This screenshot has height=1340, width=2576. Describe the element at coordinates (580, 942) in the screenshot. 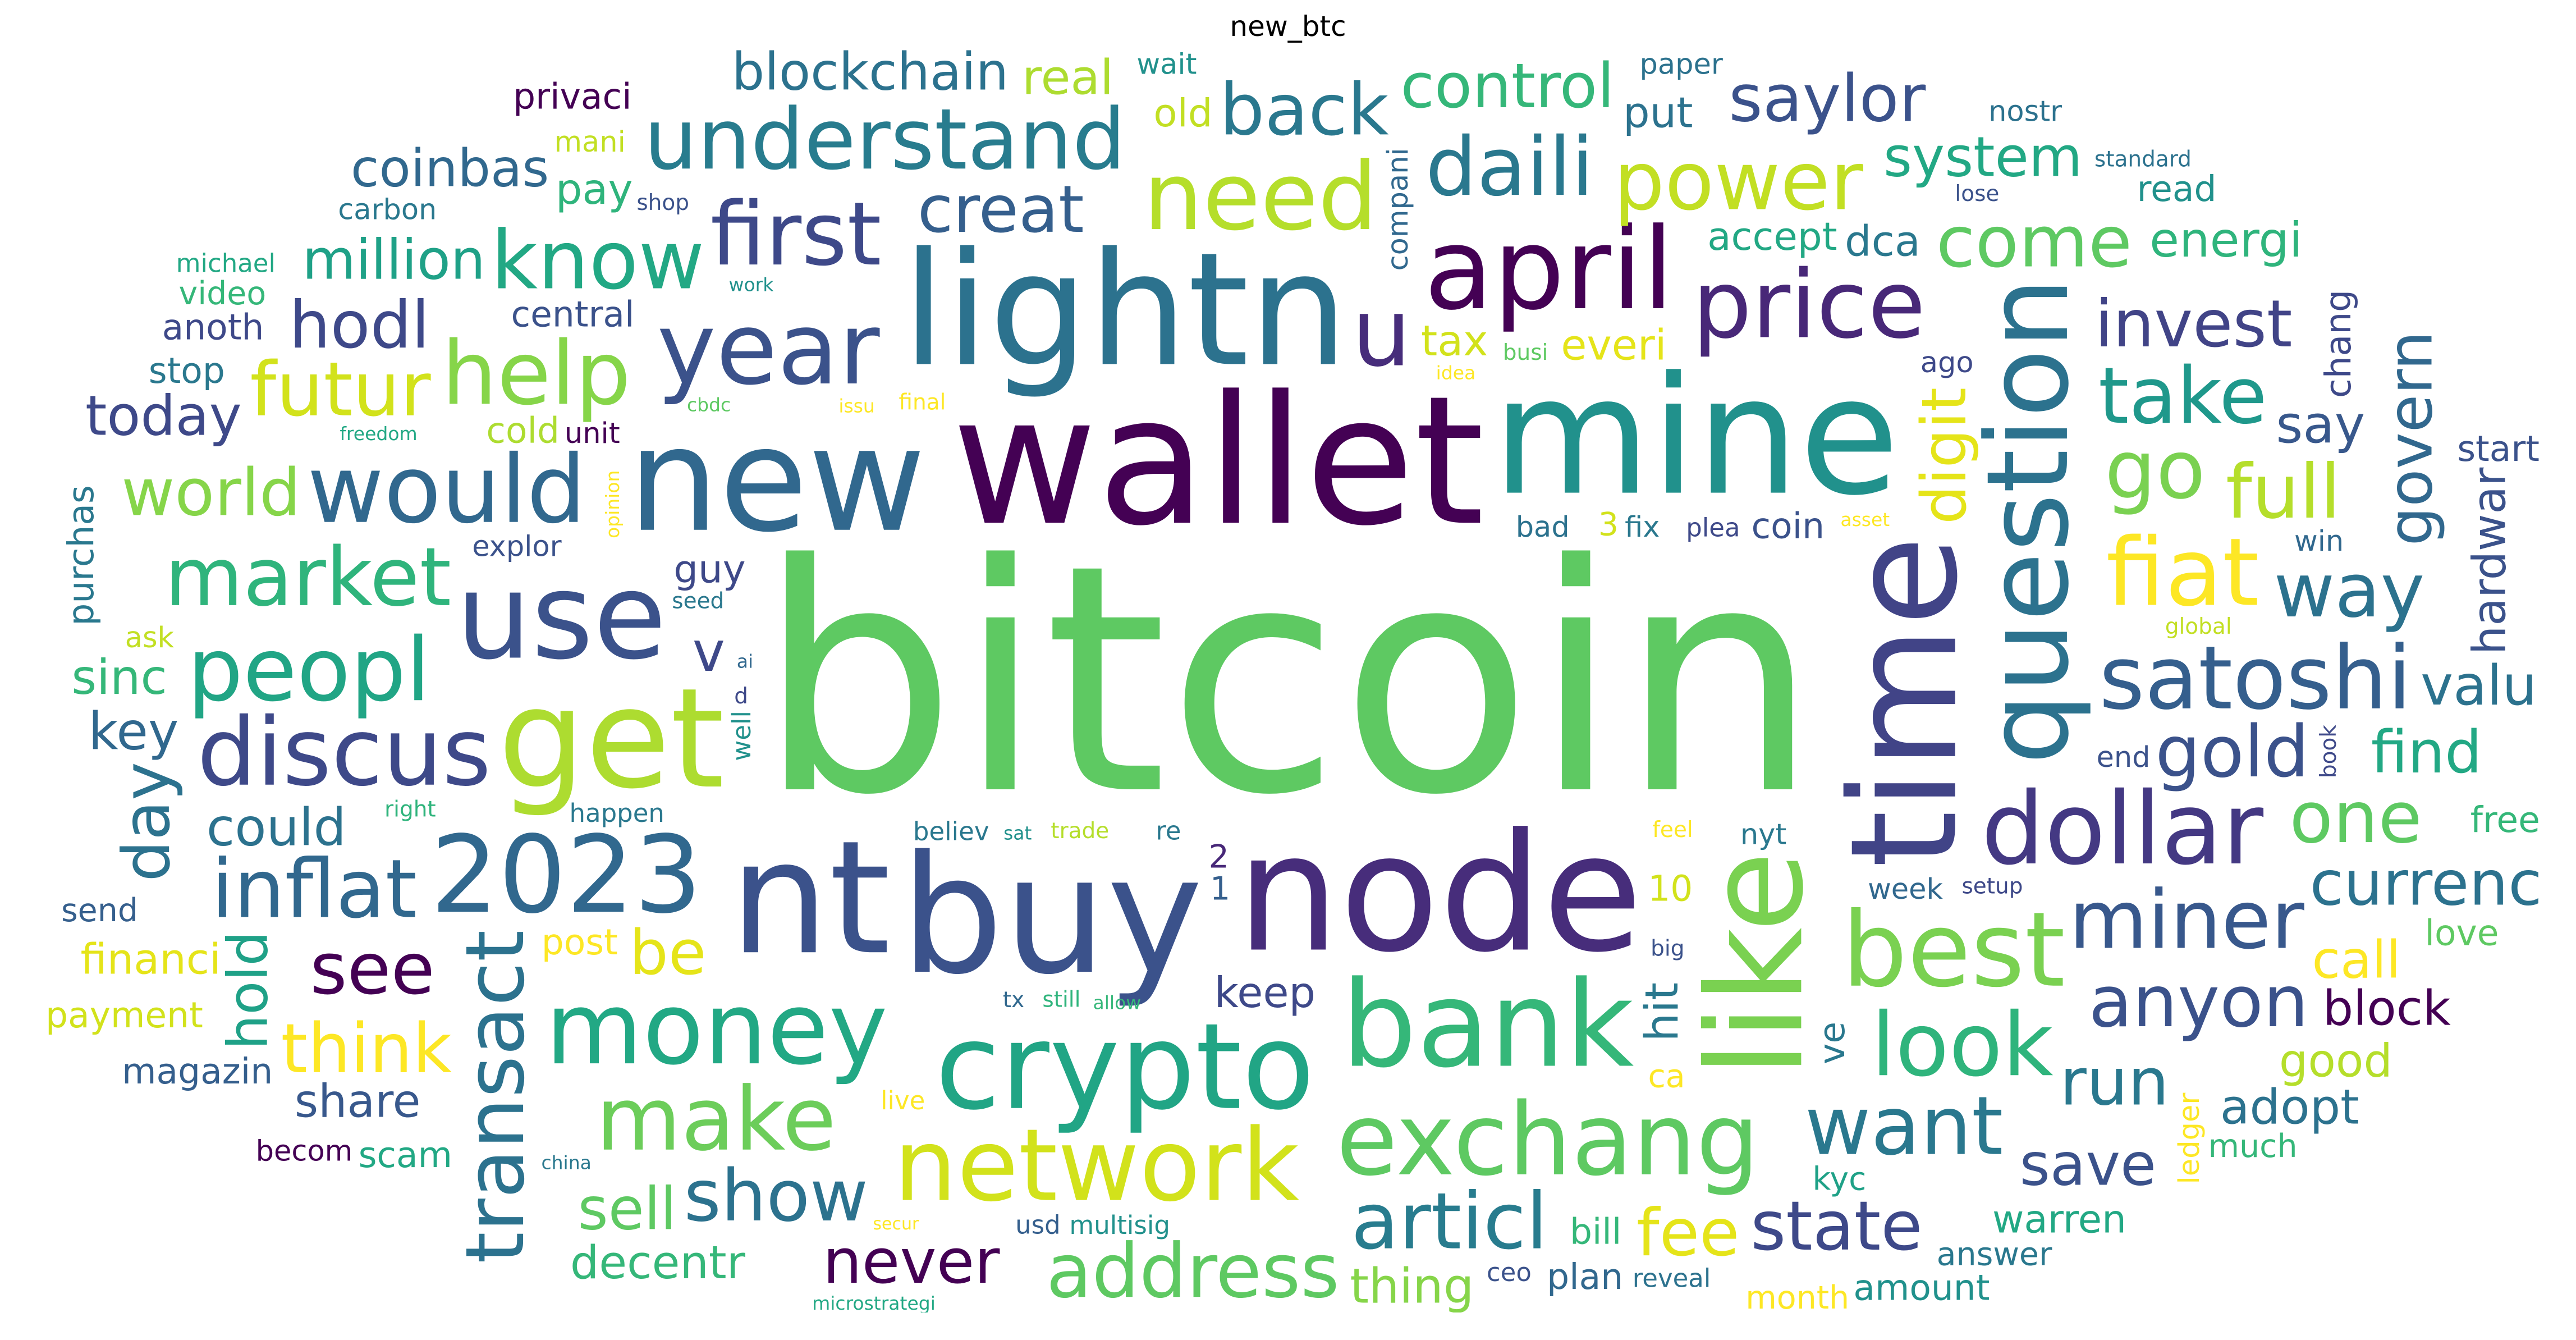

I see `word-post: post` at that location.